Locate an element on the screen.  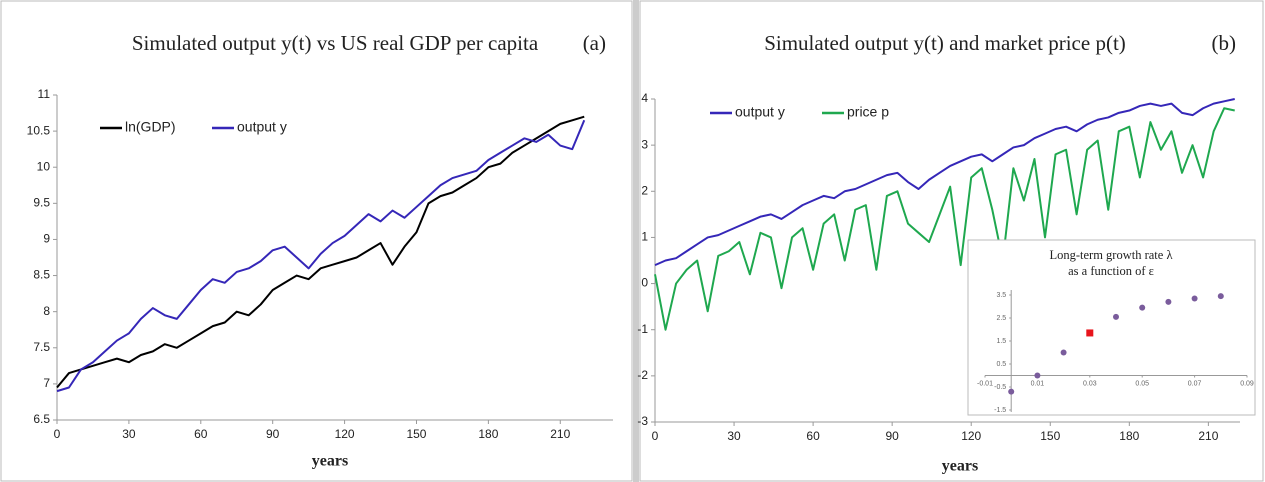
panel-label: (b) is located at coordinates (1224, 43).